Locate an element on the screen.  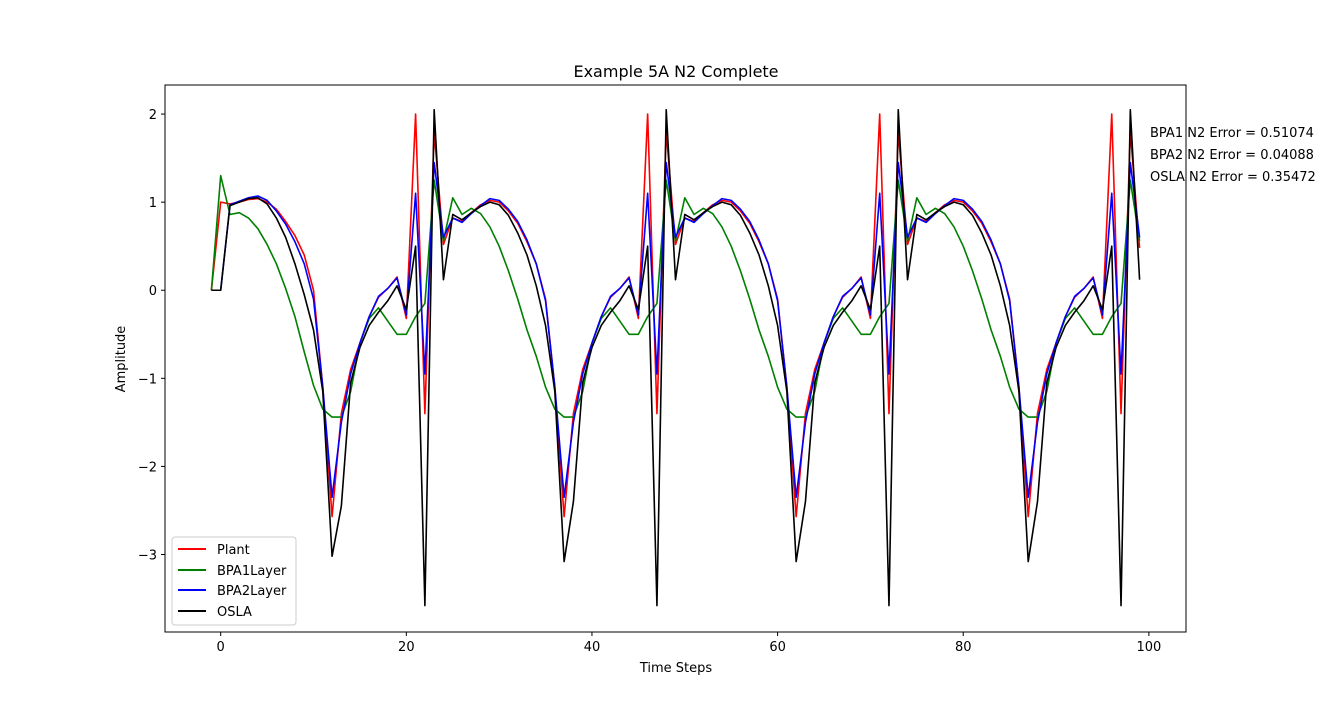
y-tick-label: 0 is located at coordinates (153, 291).